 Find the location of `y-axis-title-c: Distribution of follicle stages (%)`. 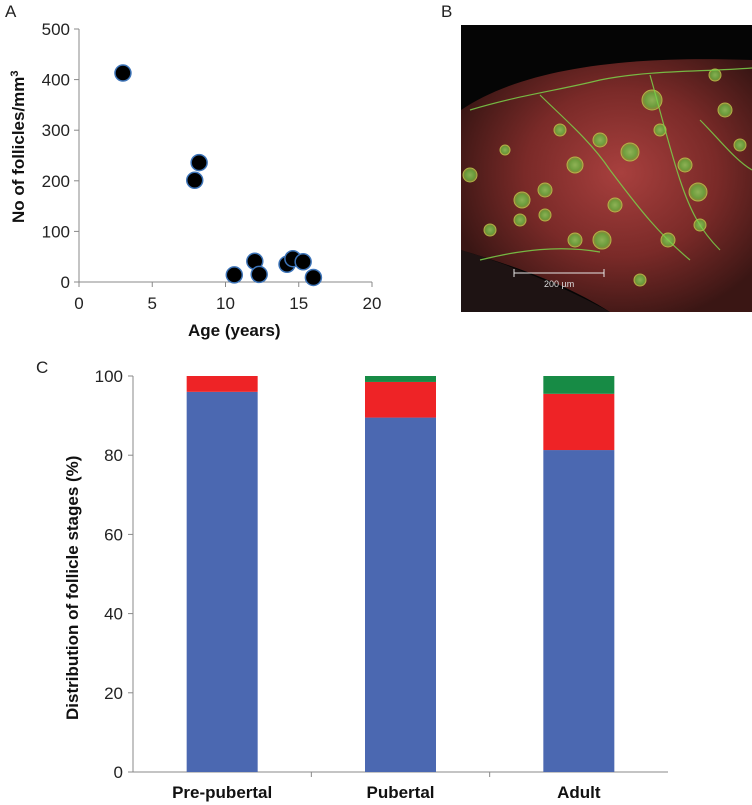

y-axis-title-c: Distribution of follicle stages (%) is located at coordinates (72, 588).